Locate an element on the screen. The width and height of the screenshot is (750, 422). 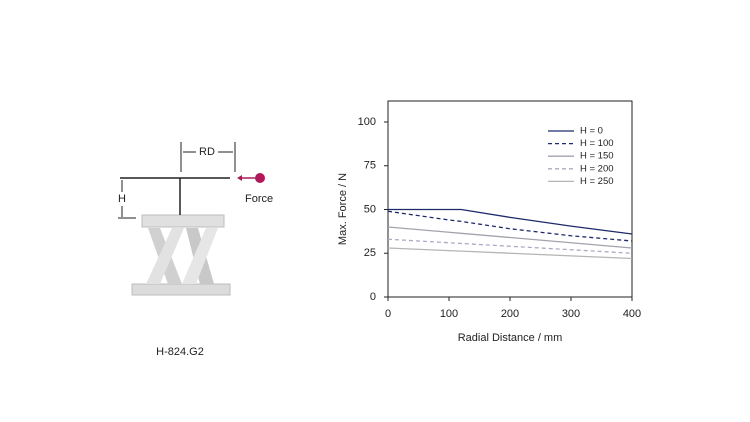
legend-label: H = 0 is located at coordinates (591, 131).